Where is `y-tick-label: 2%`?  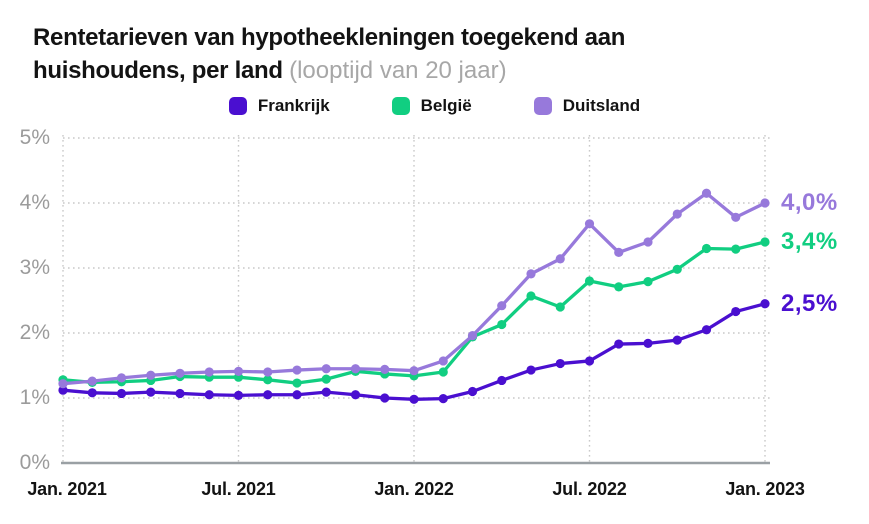 y-tick-label: 2% is located at coordinates (34, 332).